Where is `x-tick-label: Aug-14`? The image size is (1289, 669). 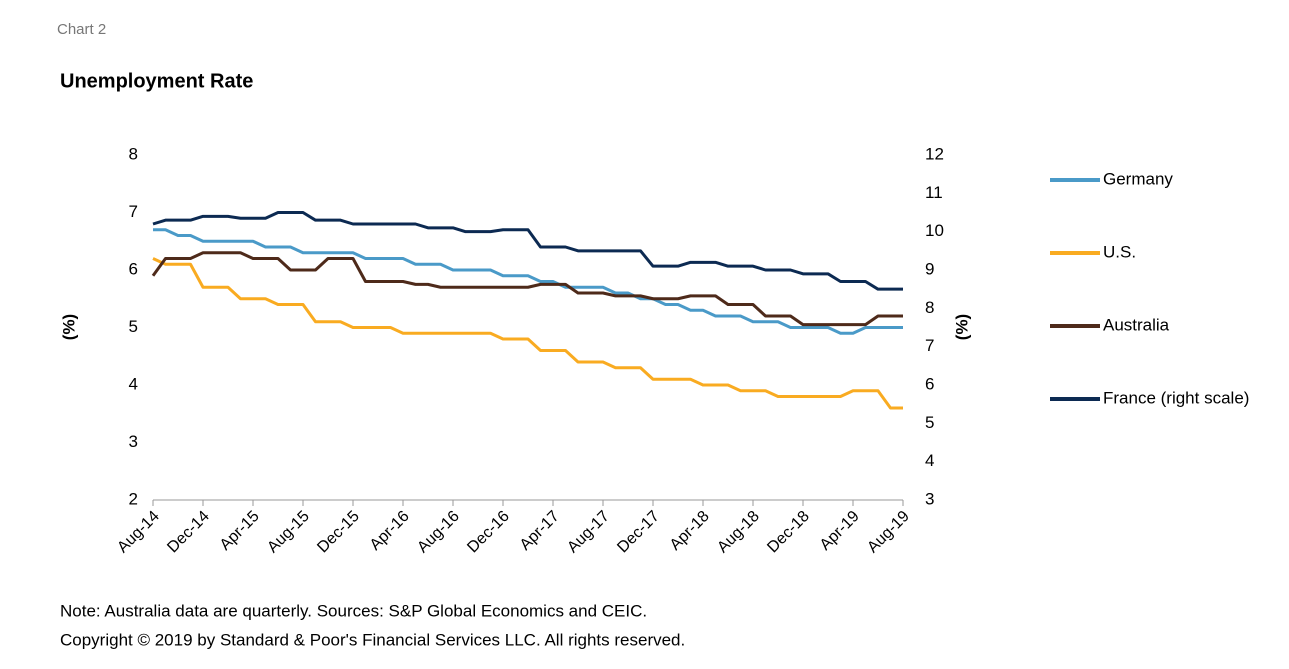
x-tick-label: Aug-14 is located at coordinates (138, 532).